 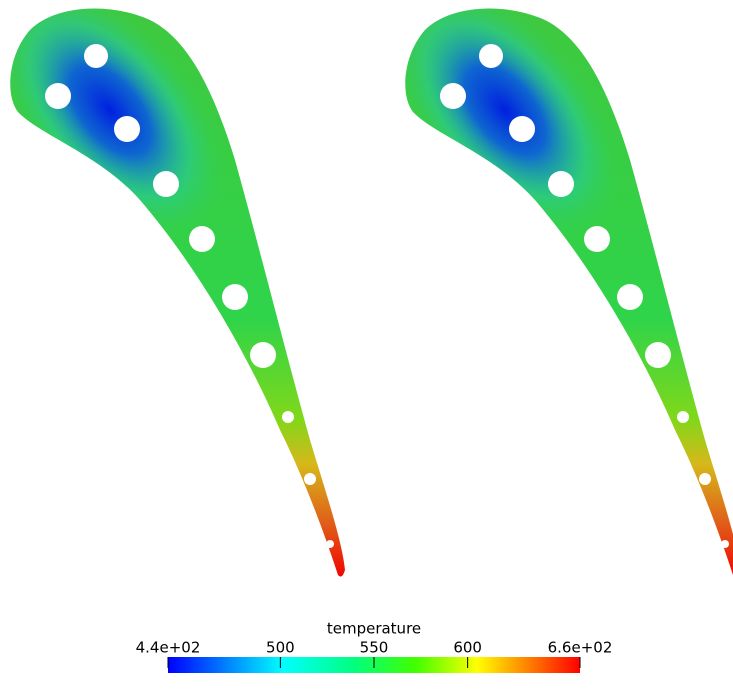 I want to click on colorbar-tick-label: 500, so click(x=280, y=648).